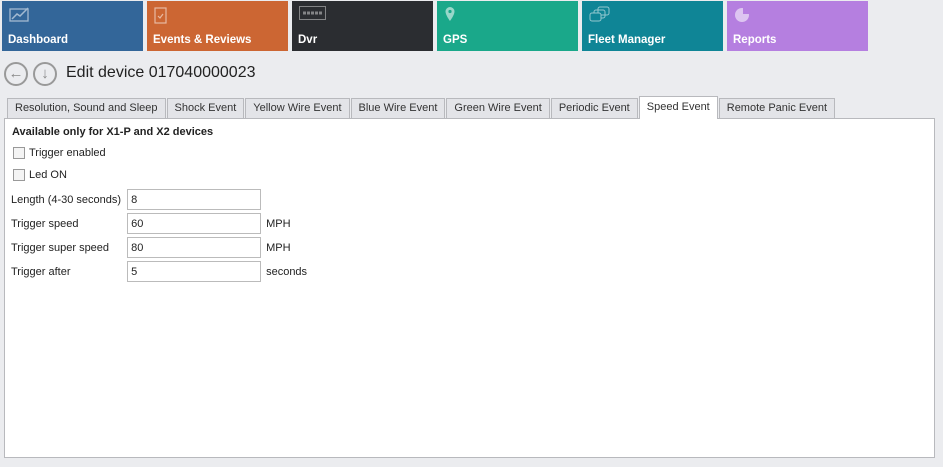 Image resolution: width=943 pixels, height=467 pixels. I want to click on tile-dvr: Dvr, so click(362, 26).